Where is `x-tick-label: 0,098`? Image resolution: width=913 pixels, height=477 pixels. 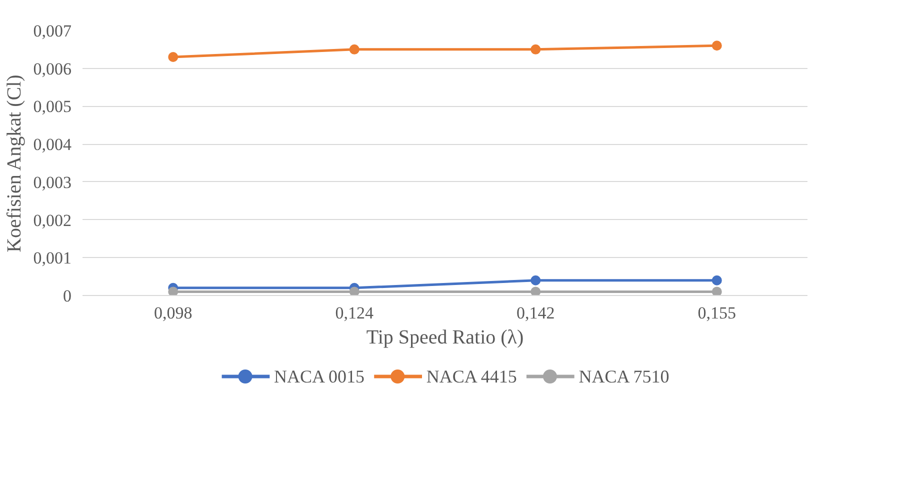 x-tick-label: 0,098 is located at coordinates (173, 313).